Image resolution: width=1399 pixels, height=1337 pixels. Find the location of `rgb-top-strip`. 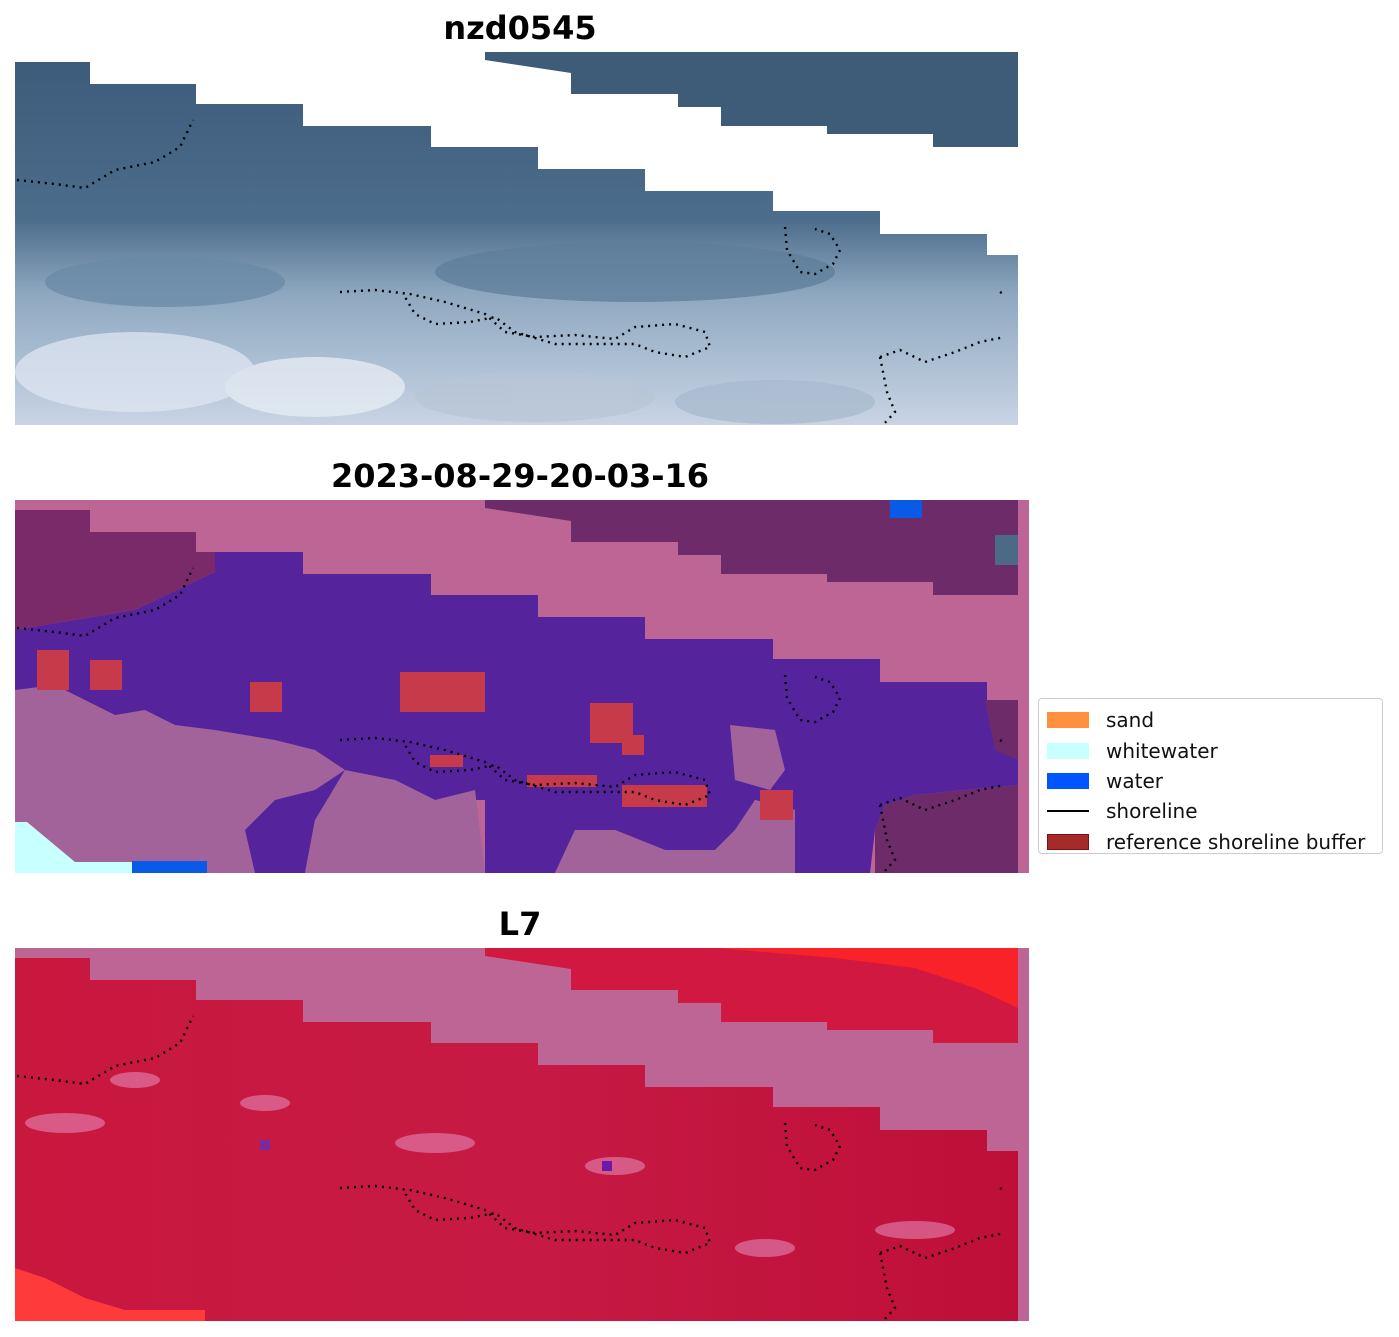

rgb-top-strip is located at coordinates (751, 99).